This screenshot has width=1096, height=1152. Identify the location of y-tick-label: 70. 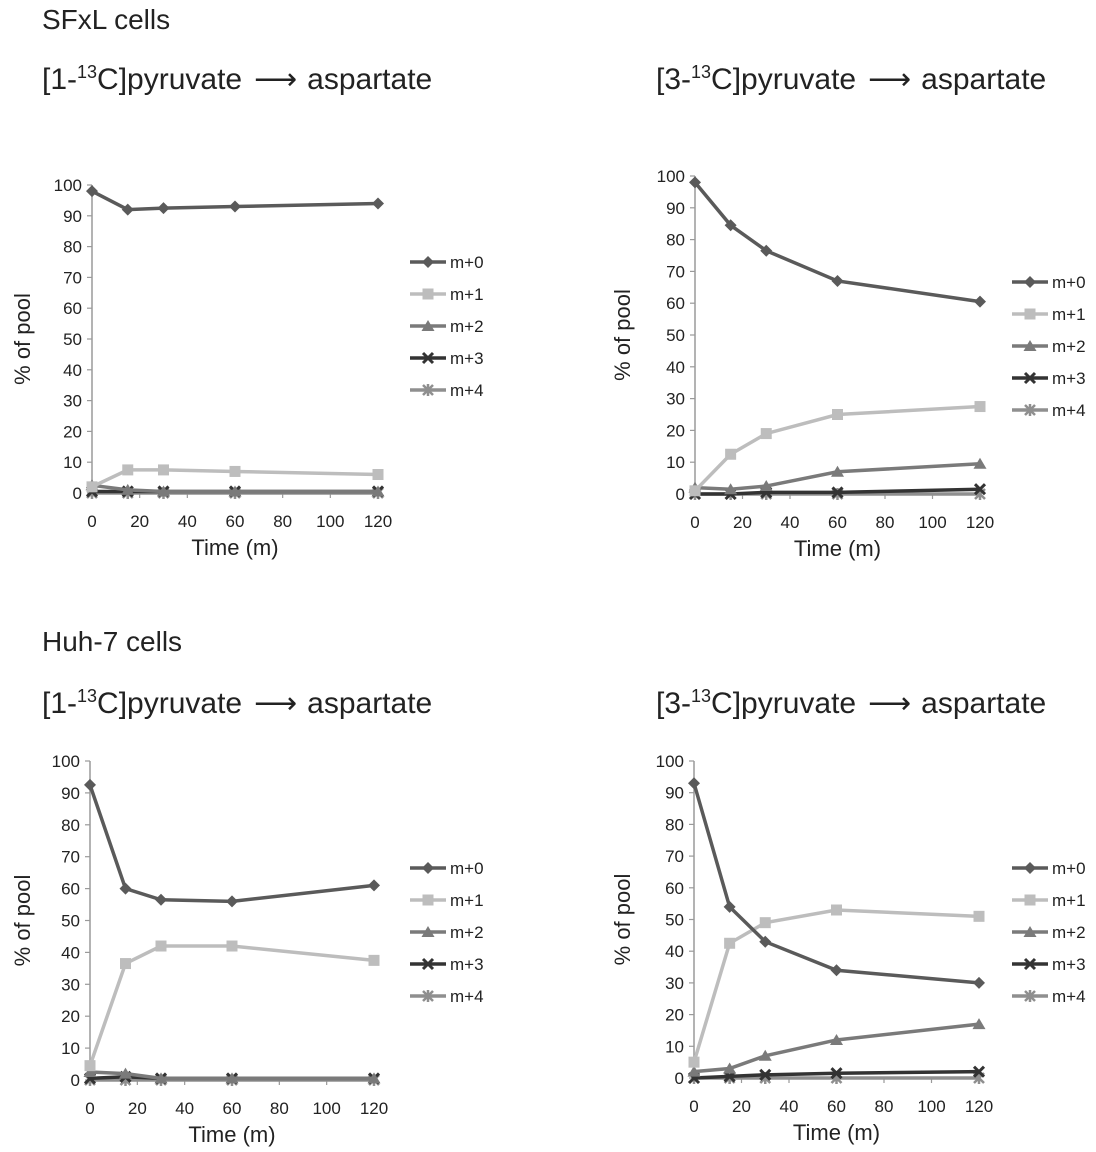
(674, 856).